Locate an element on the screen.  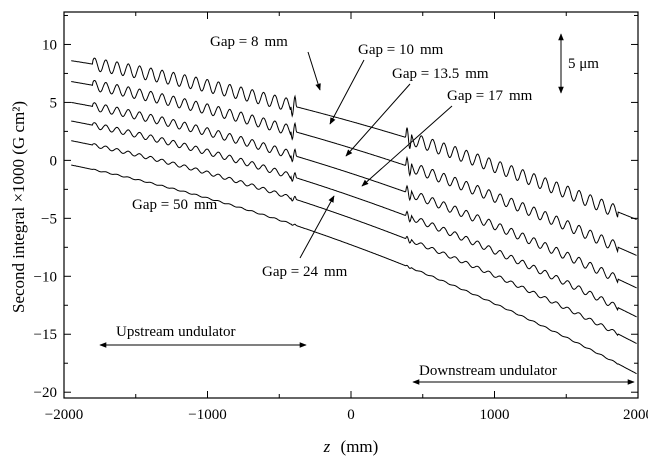
upstream-marker: Upstream undulator is located at coordinates (203, 336).